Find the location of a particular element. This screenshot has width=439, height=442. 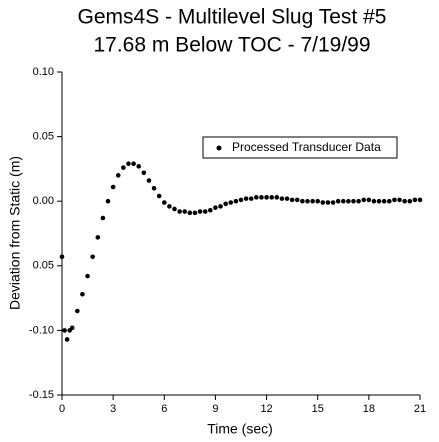

x-tick-label: 6 is located at coordinates (164, 409).